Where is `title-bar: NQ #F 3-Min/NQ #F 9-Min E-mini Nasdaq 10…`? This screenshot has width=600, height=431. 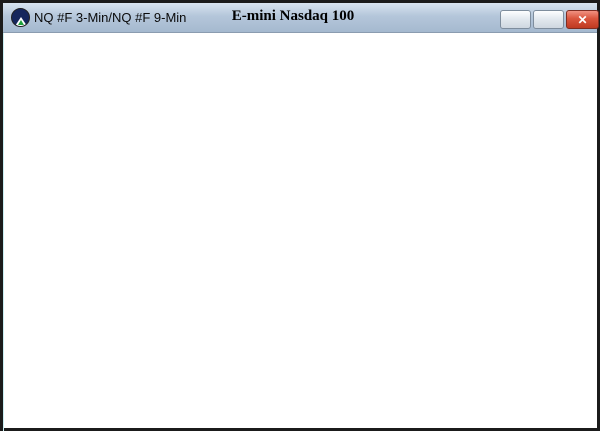 title-bar: NQ #F 3-Min/NQ #F 9-Min E-mini Nasdaq 10… is located at coordinates (301, 18).